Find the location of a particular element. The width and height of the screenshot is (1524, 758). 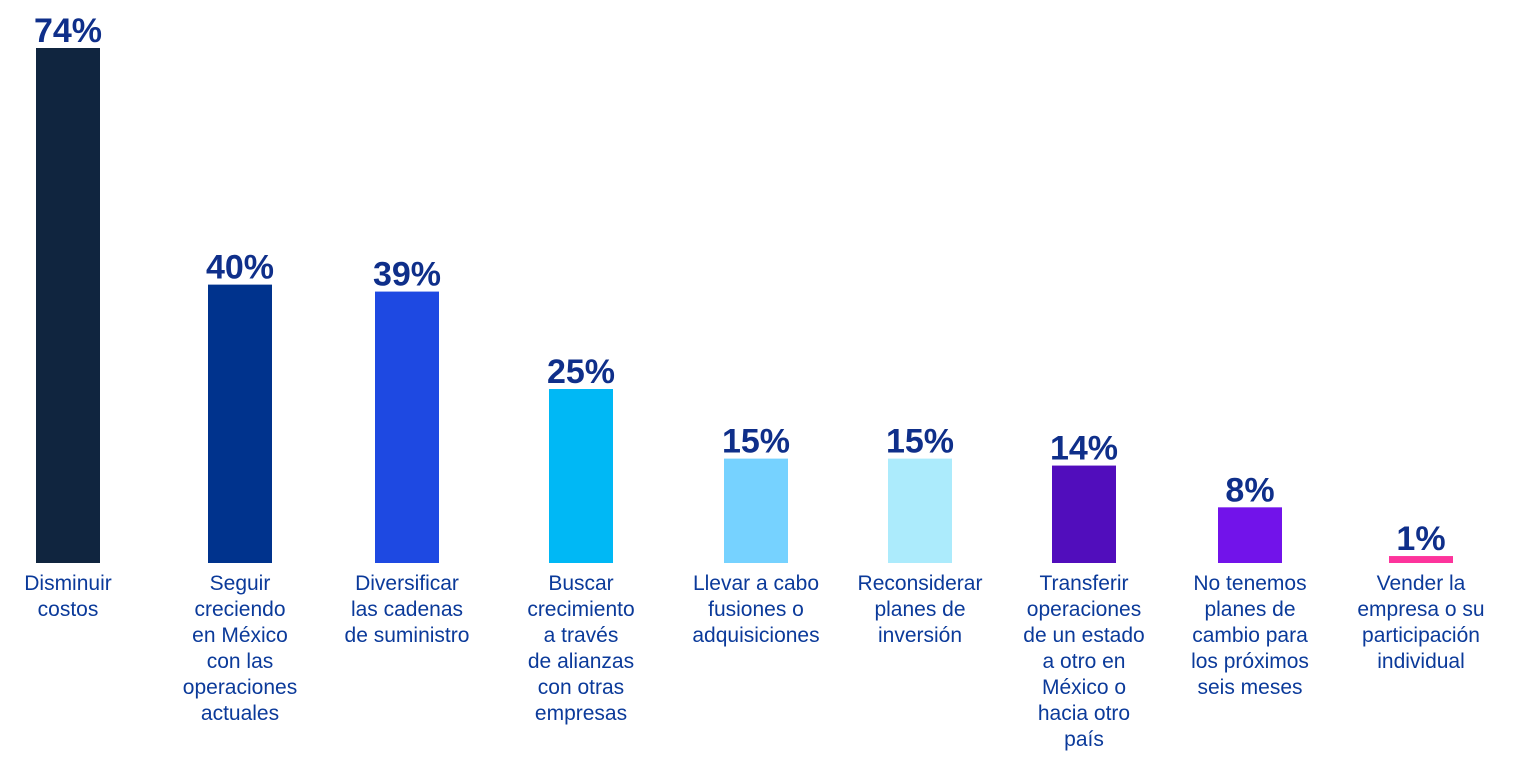

category-label-6: Reconsiderar planes de inversión is located at coordinates (920, 609).